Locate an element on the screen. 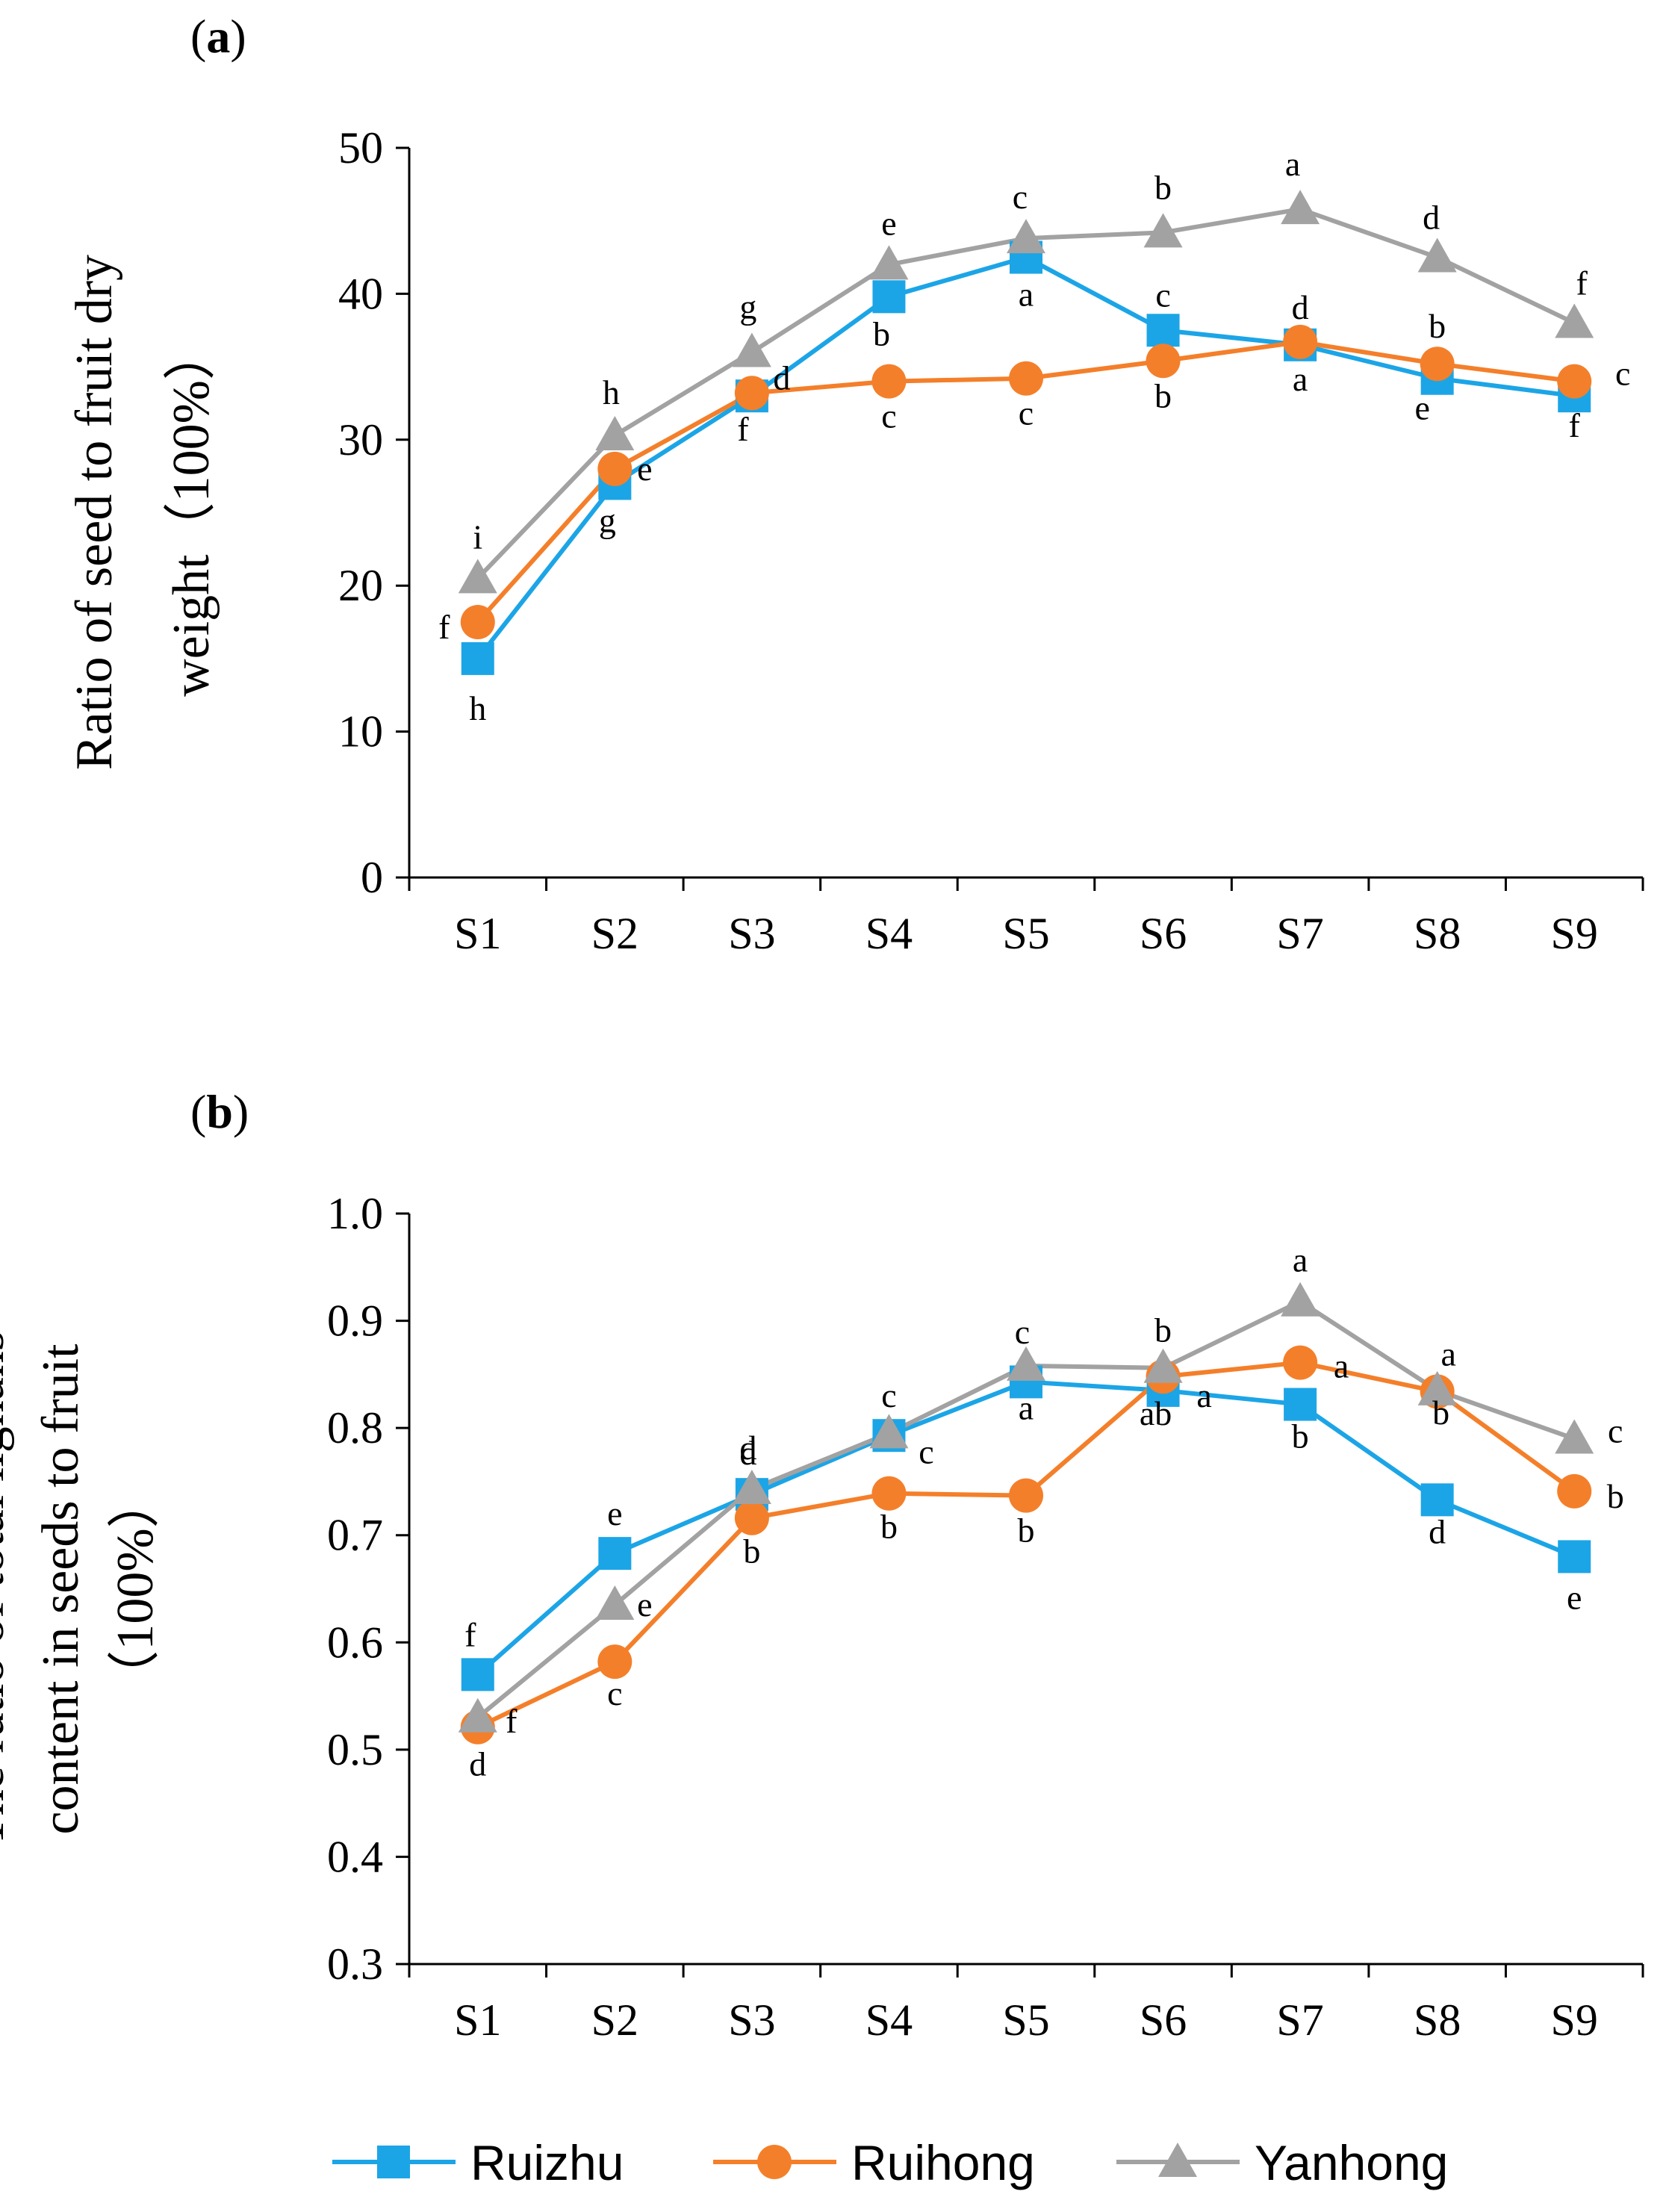 This screenshot has width=1669, height=2212. y-axis-title-line: weight（100%） is located at coordinates (191, 512).